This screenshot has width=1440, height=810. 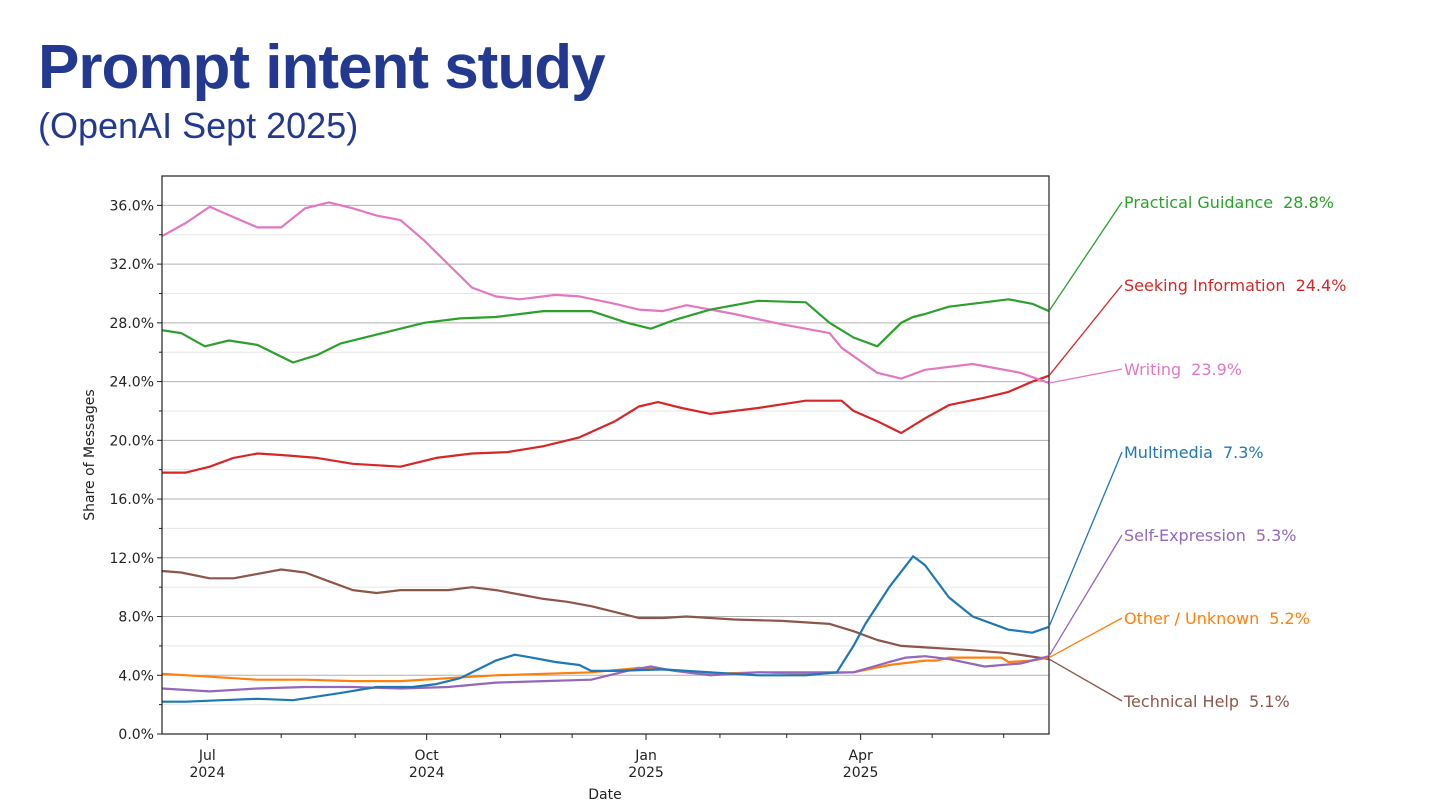 What do you see at coordinates (606, 424) in the screenshot?
I see `series-line-seeking-information` at bounding box center [606, 424].